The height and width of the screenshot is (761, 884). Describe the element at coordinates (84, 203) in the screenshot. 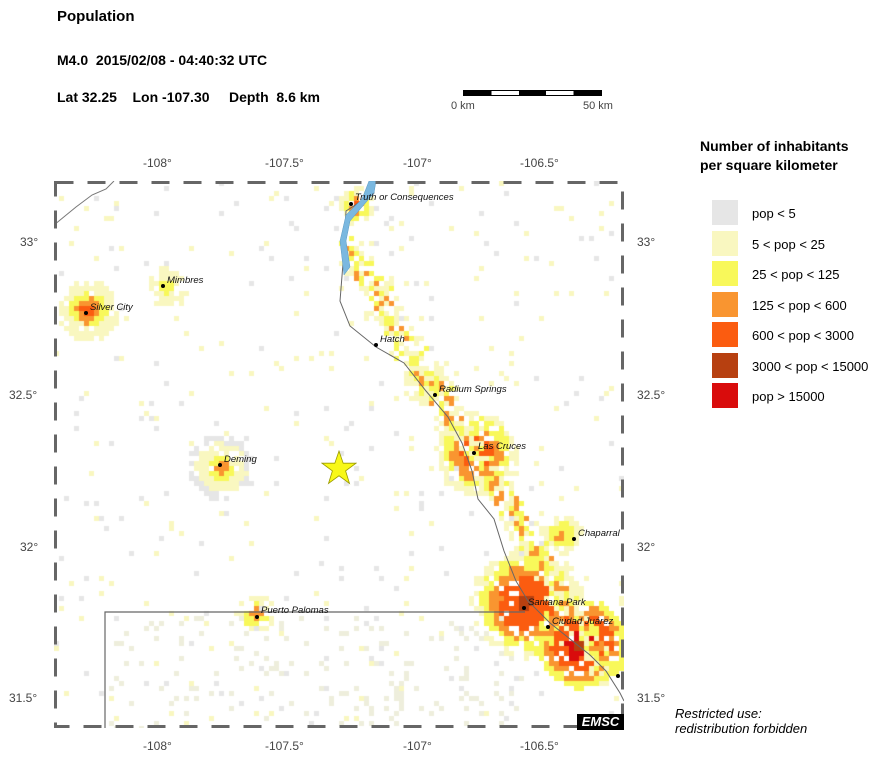

I see `state-border` at that location.